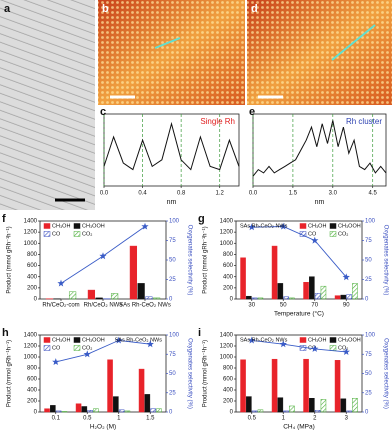 Image resolution: width=392 pixels, height=438 pixels. What do you see at coordinates (299, 314) in the screenshot?
I see `x-axis-label: Temperature (°C)` at bounding box center [299, 314].